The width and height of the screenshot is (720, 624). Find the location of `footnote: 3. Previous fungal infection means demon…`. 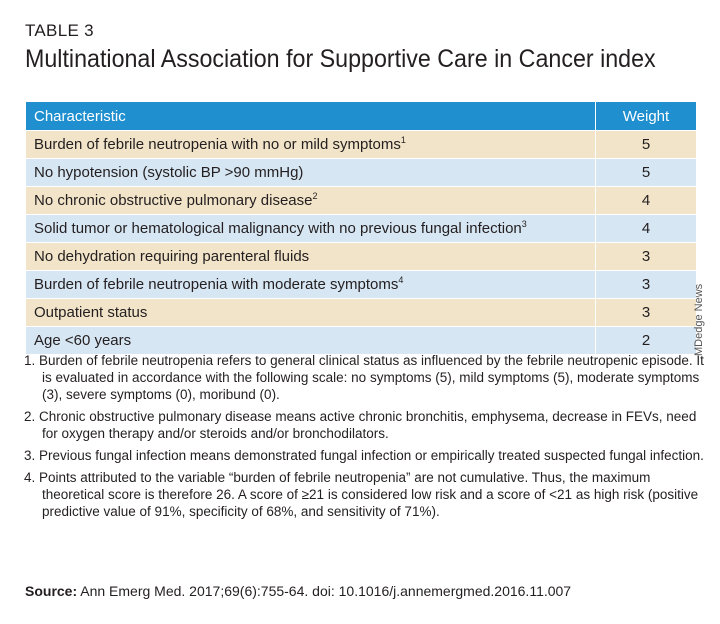

footnote: 3. Previous fungal infection means demon… is located at coordinates (364, 455).